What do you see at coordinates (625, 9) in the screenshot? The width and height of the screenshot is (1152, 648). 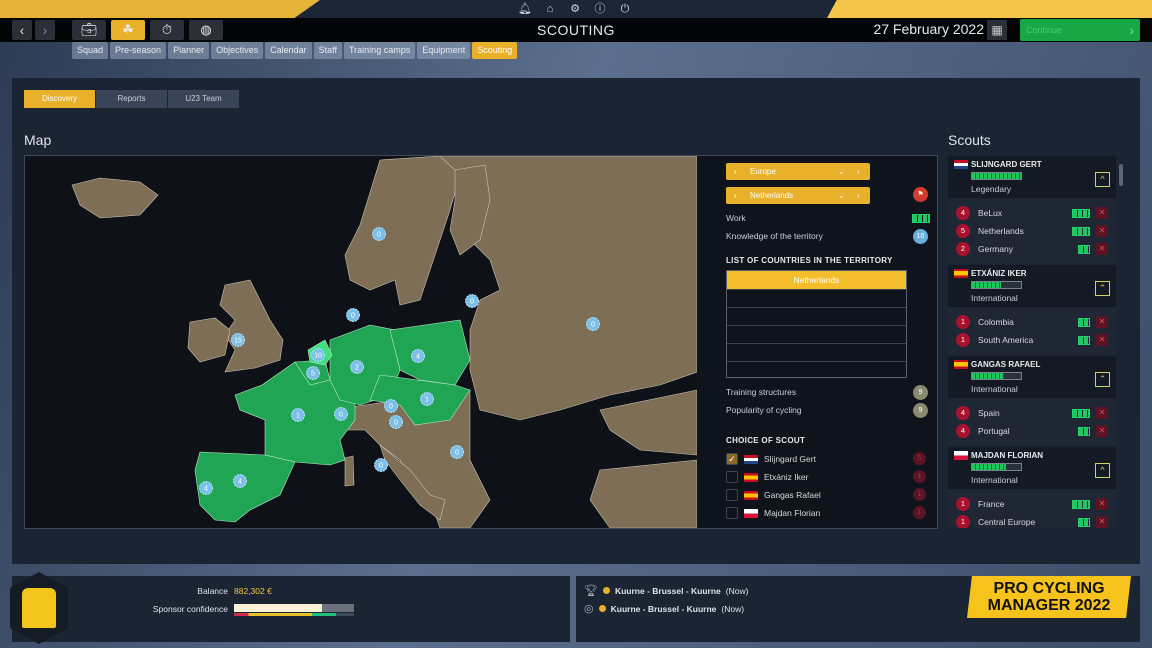 I see `power-icon: ⏻` at bounding box center [625, 9].